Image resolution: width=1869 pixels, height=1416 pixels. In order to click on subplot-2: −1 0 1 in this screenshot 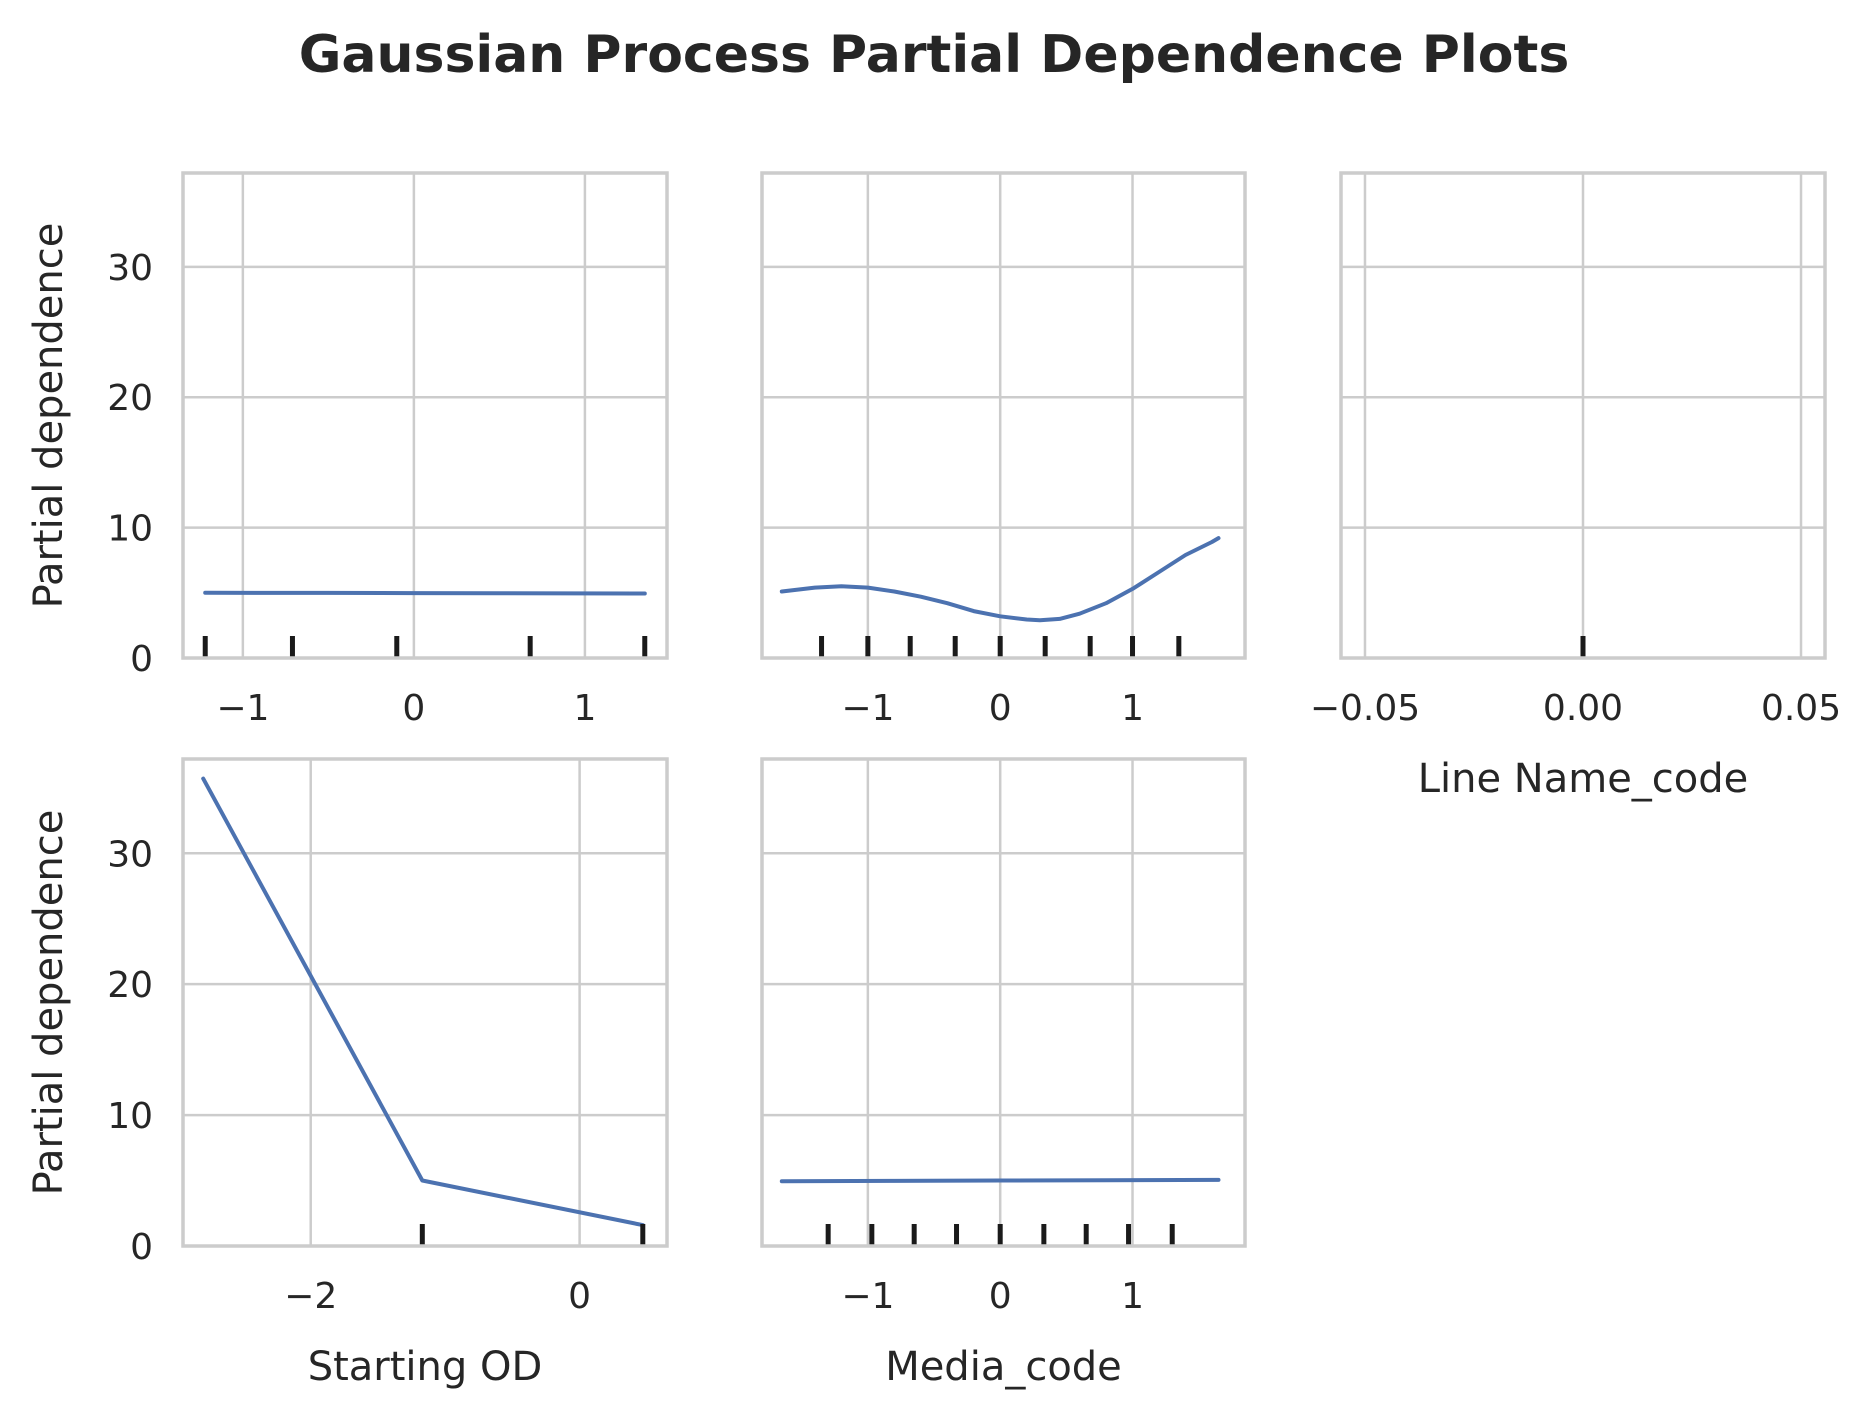, I will do `click(1003, 450)`.